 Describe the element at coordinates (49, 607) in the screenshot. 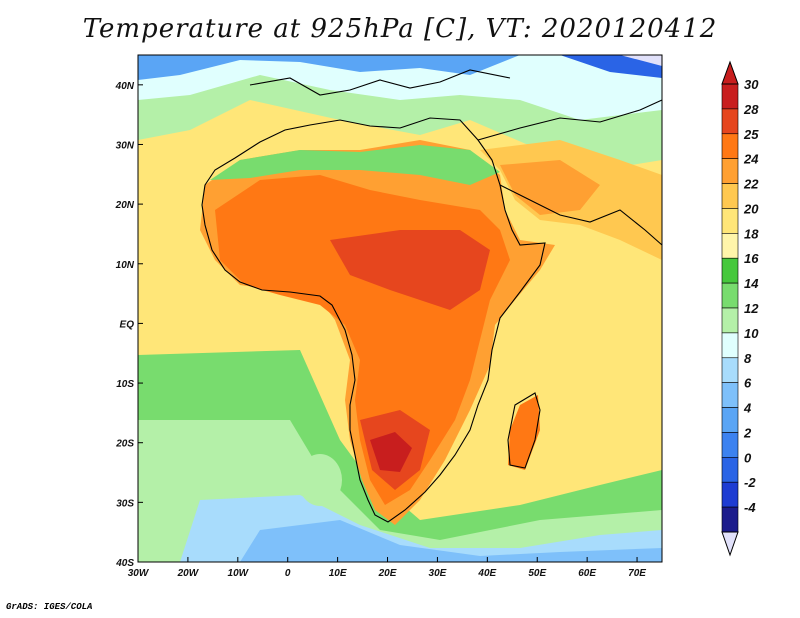

I see `credit-label: GrADS: IGES/COLA` at that location.